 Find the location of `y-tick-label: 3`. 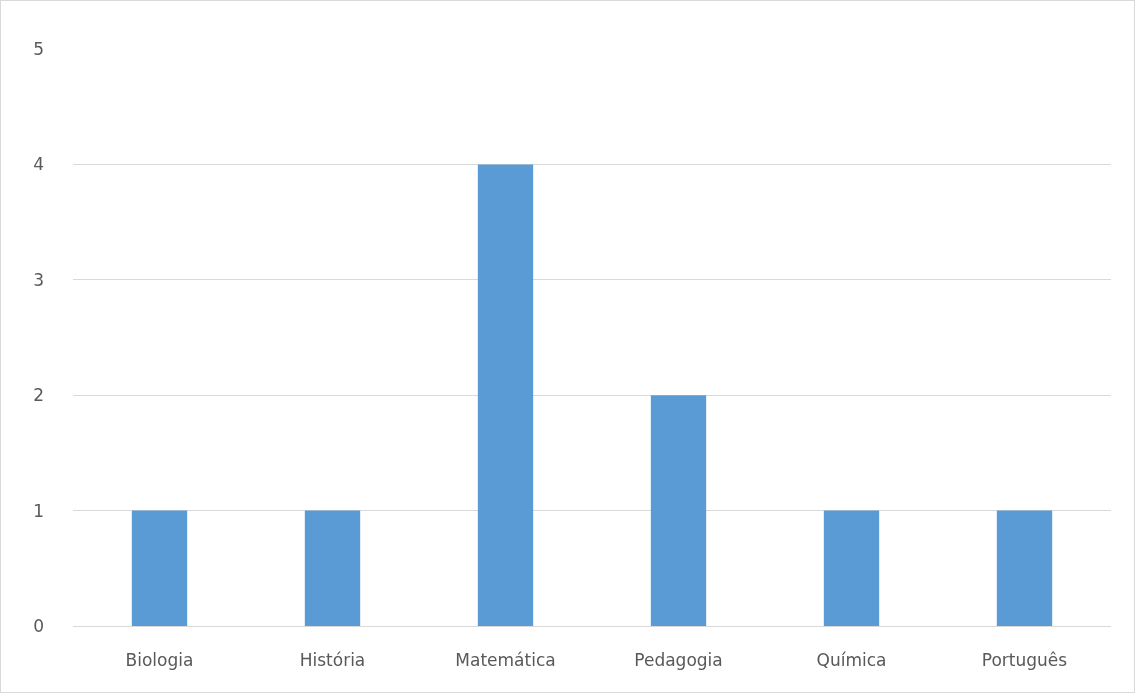

y-tick-label: 3 is located at coordinates (38, 279).